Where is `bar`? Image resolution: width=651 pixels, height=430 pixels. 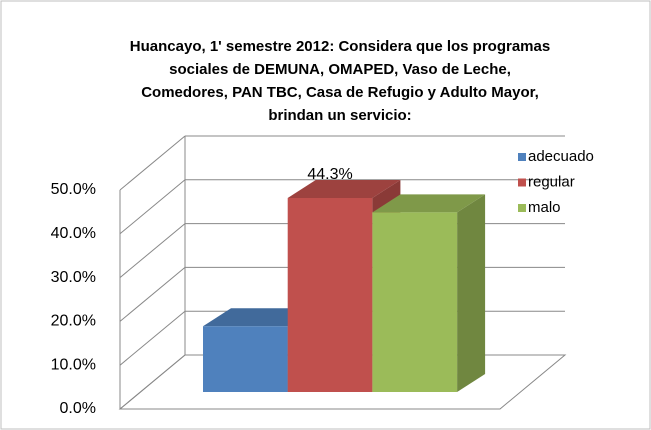 bar is located at coordinates (429, 293).